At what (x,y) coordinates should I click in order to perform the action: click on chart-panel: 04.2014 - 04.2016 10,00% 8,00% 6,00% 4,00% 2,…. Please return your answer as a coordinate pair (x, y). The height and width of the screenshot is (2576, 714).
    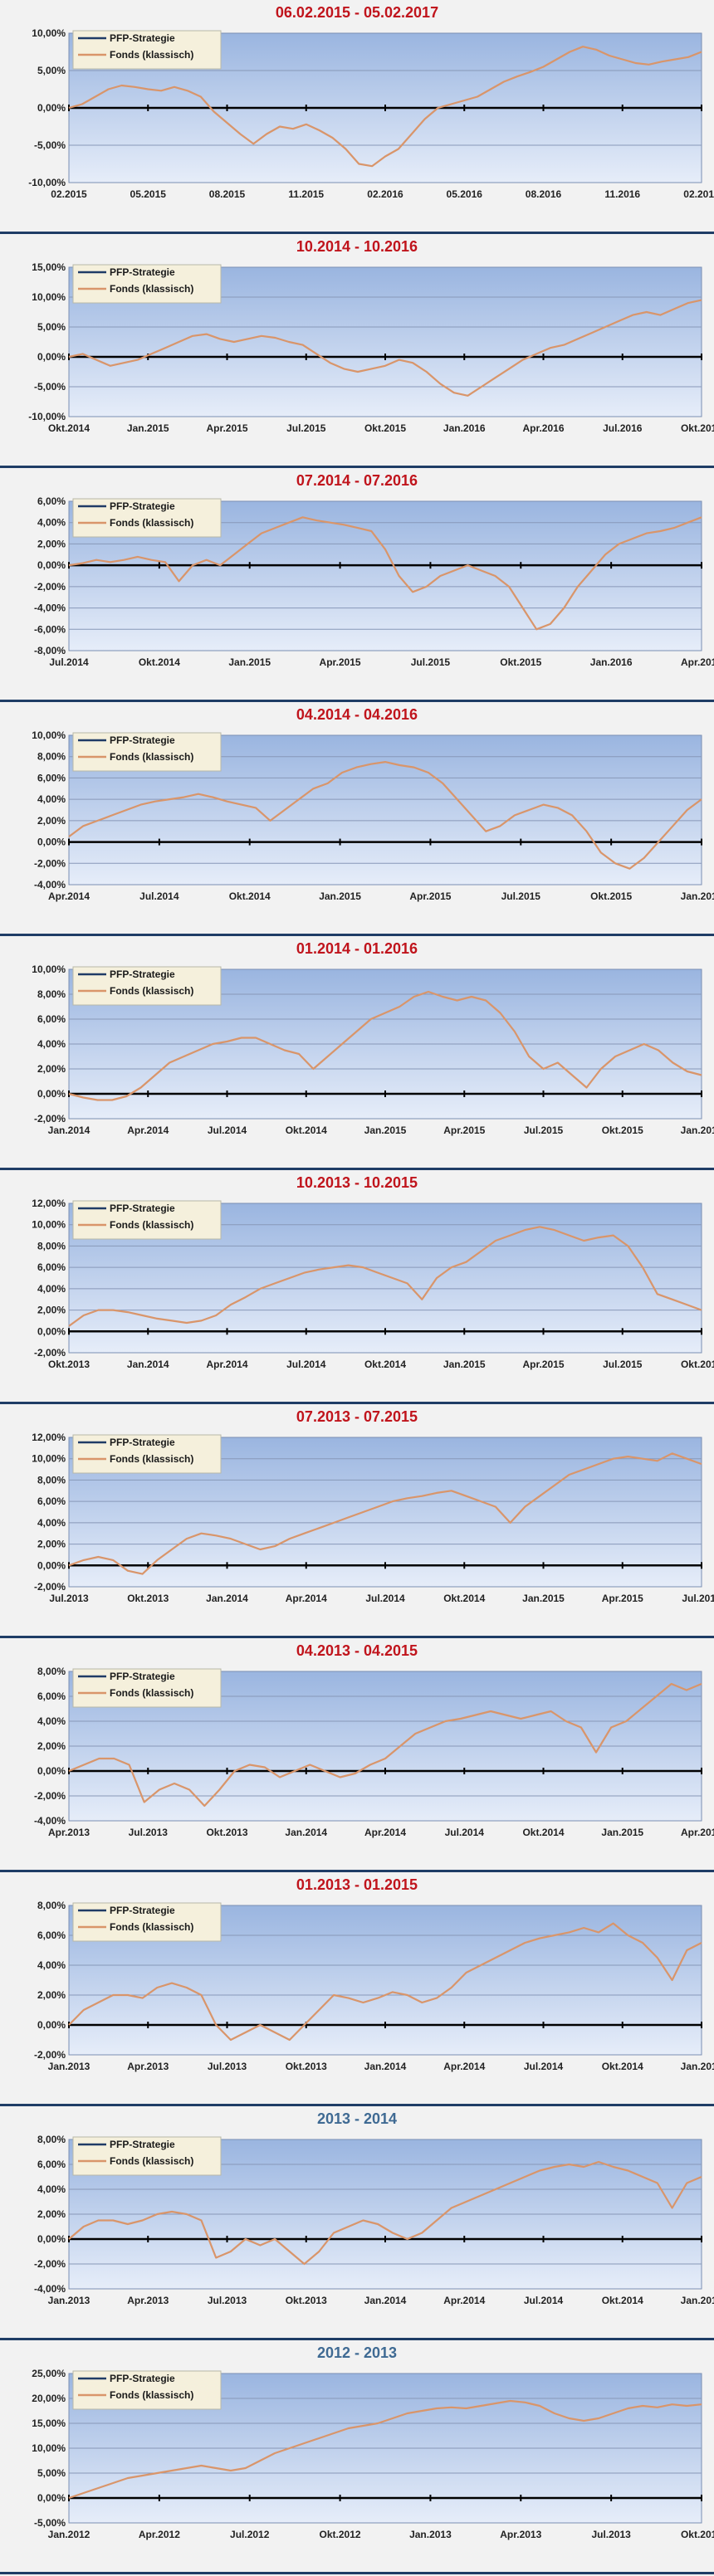
    Looking at the image, I should click on (357, 819).